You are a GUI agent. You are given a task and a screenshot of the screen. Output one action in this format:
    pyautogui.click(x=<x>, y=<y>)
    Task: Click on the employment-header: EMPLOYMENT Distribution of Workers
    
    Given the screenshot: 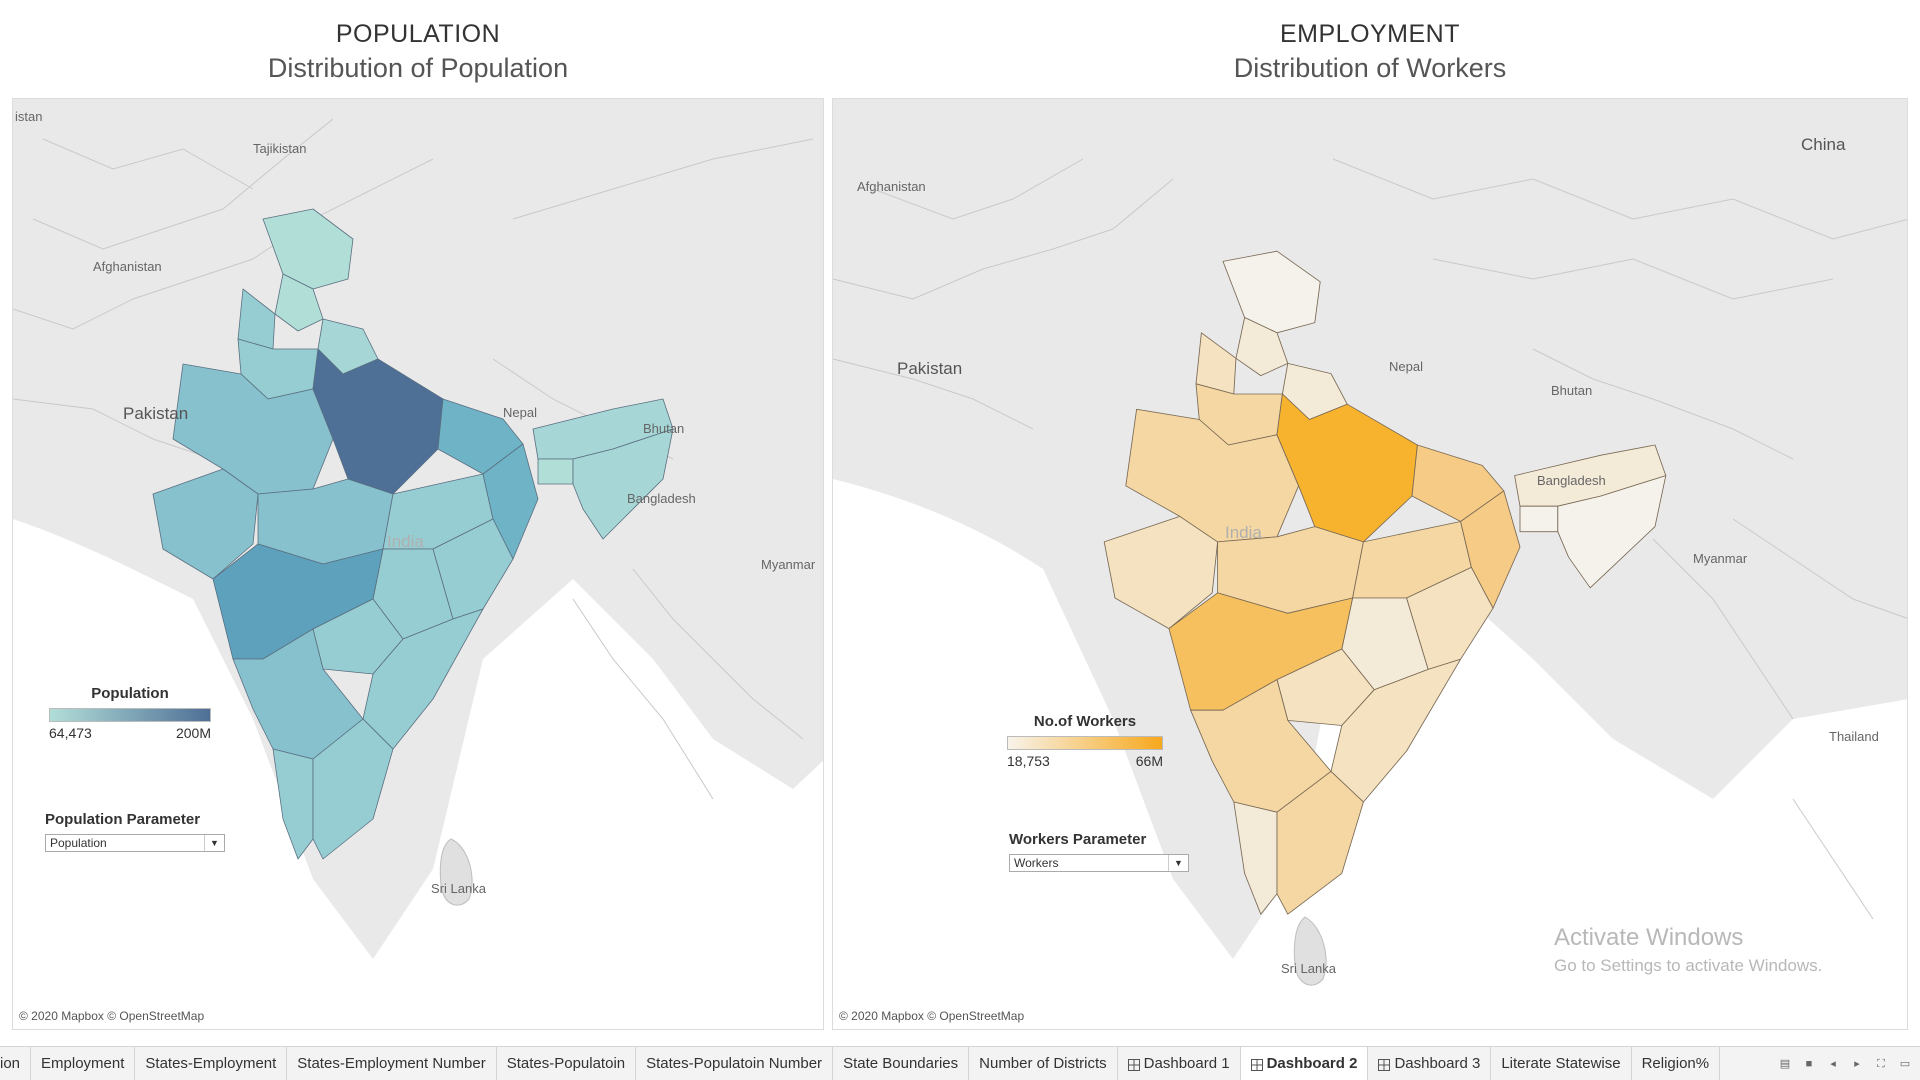 What is the action you would take?
    pyautogui.click(x=1370, y=49)
    